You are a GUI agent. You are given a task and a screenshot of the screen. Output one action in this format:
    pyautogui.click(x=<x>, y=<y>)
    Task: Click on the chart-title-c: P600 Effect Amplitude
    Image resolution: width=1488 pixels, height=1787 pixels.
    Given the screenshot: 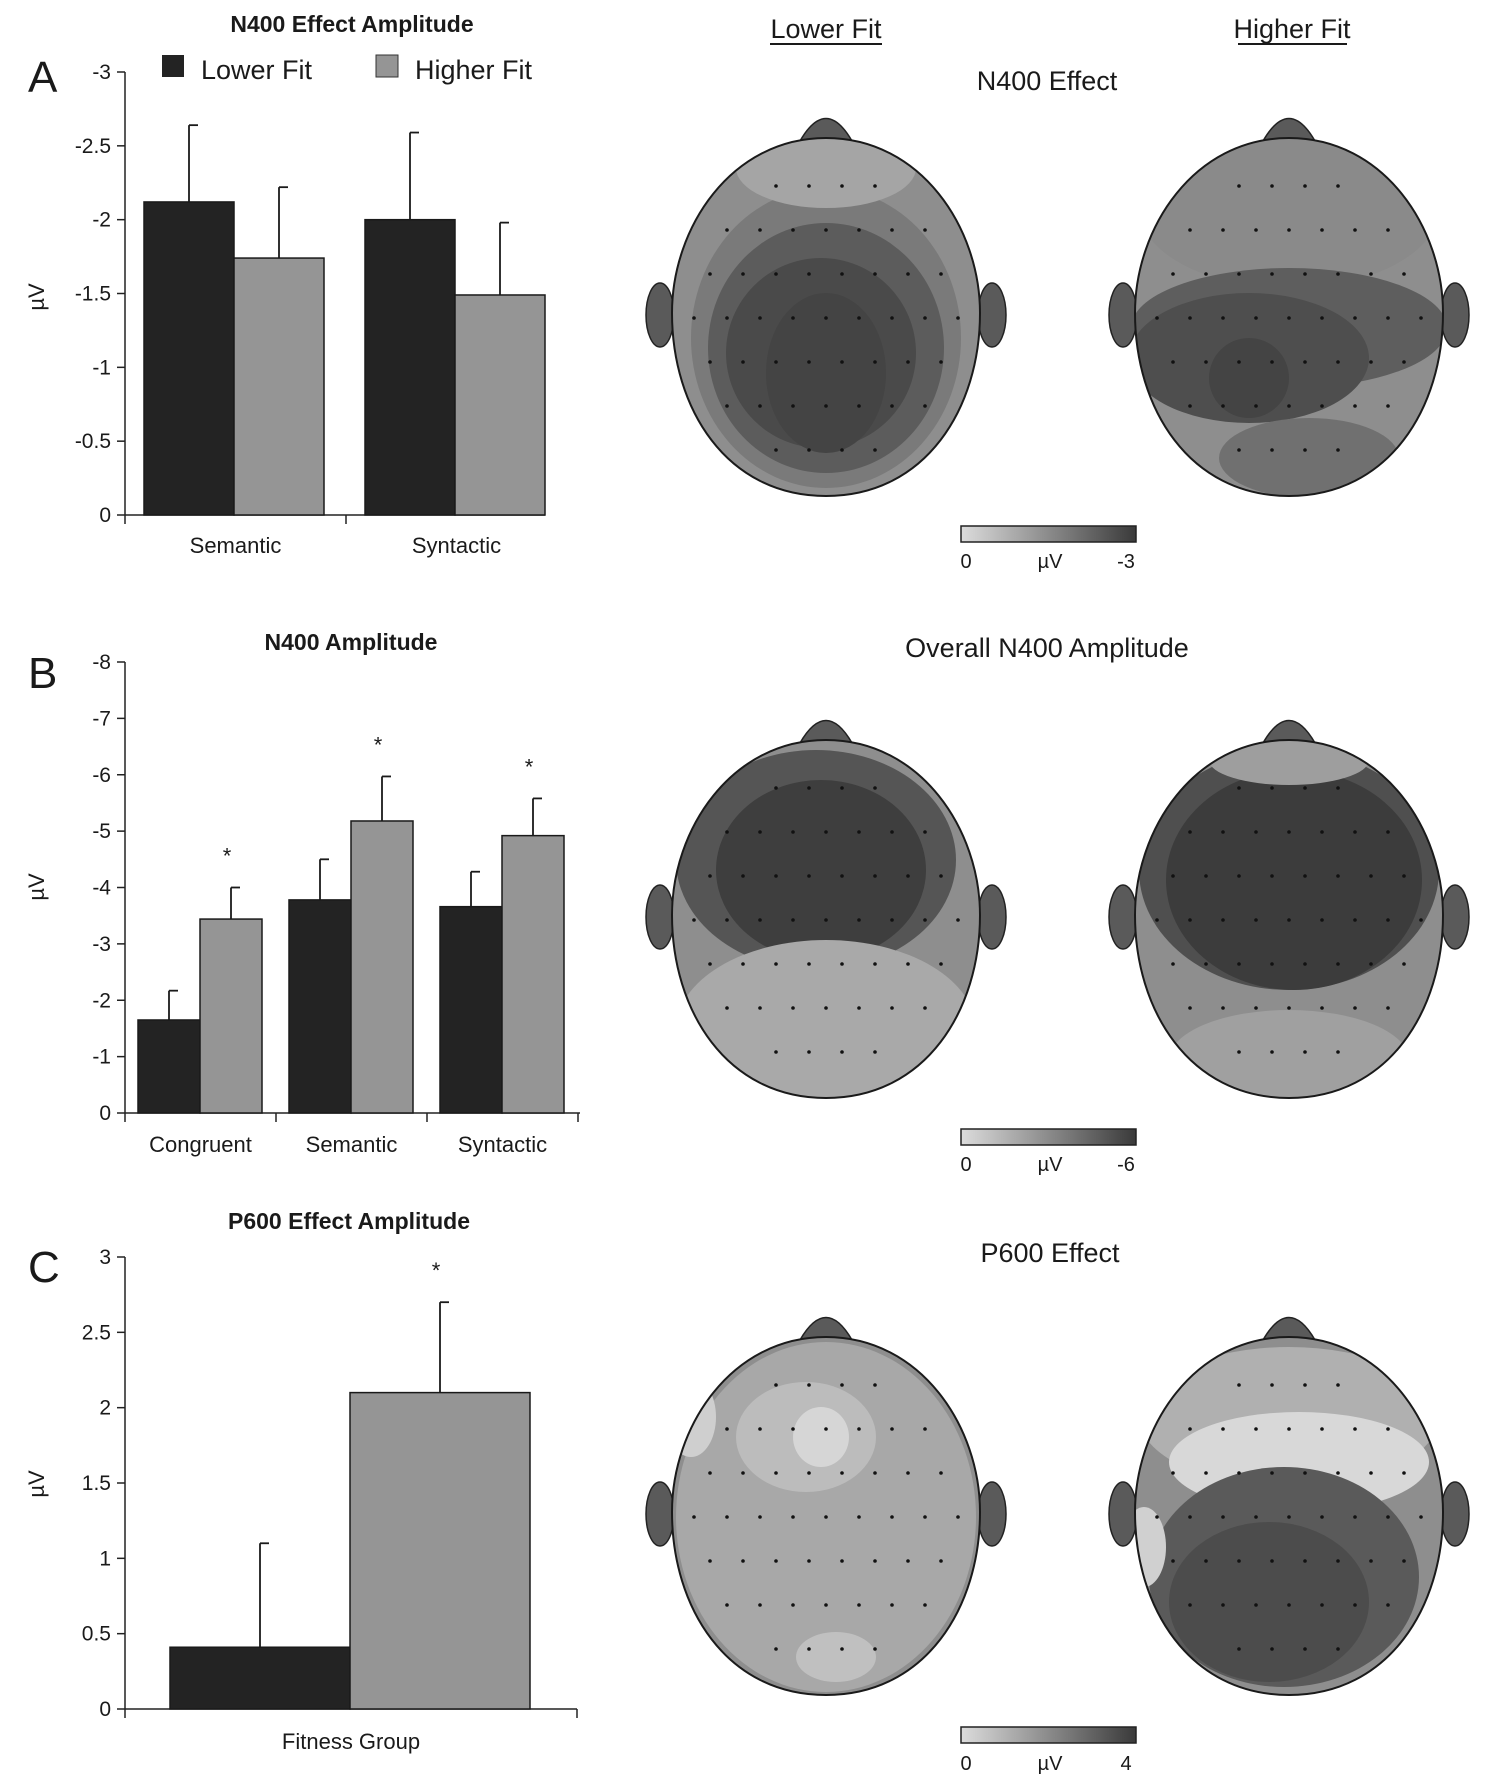 What is the action you would take?
    pyautogui.click(x=349, y=1221)
    